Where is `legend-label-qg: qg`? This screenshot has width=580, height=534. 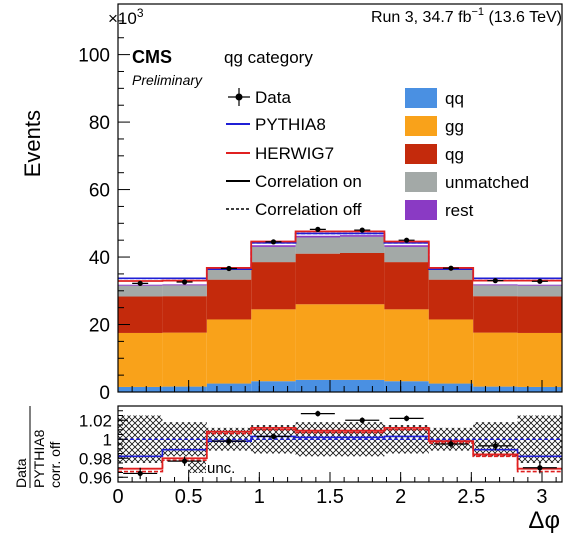 legend-label-qg: qg is located at coordinates (454, 154).